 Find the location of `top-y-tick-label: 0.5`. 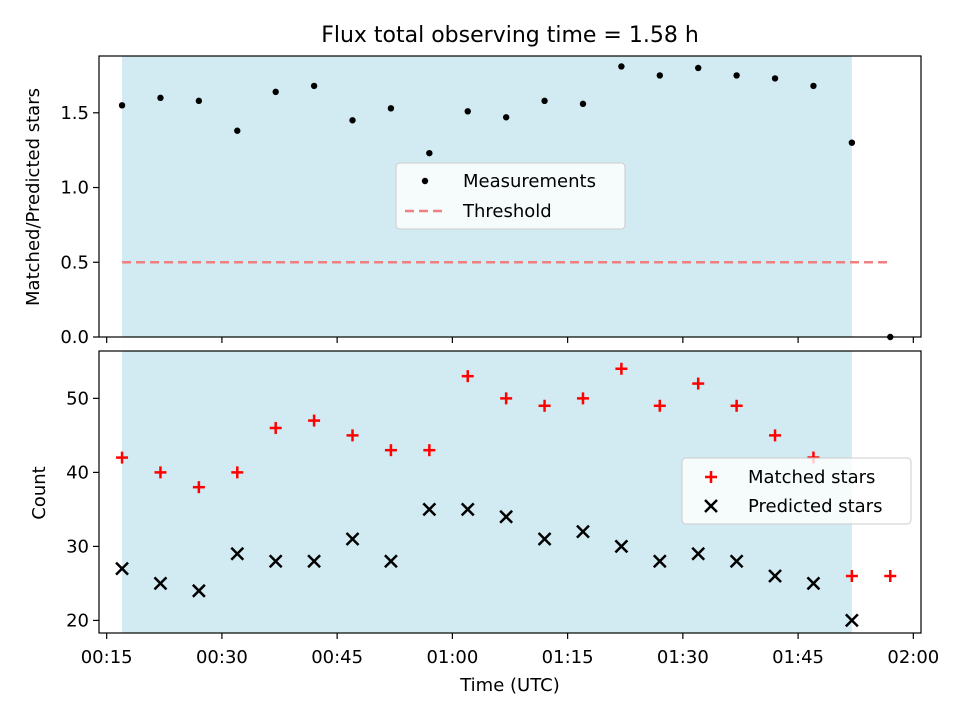

top-y-tick-label: 0.5 is located at coordinates (74, 262).